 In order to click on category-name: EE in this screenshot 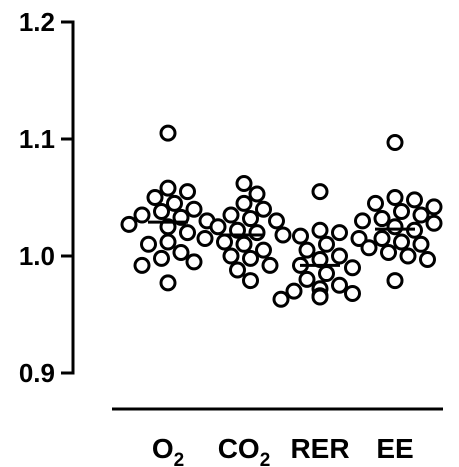, I will do `click(394, 448)`.